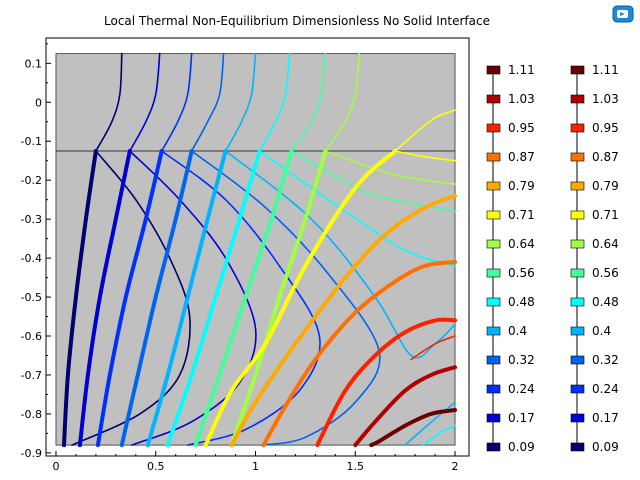  I want to click on legend-label-solid-0.56: 0.56, so click(605, 273).